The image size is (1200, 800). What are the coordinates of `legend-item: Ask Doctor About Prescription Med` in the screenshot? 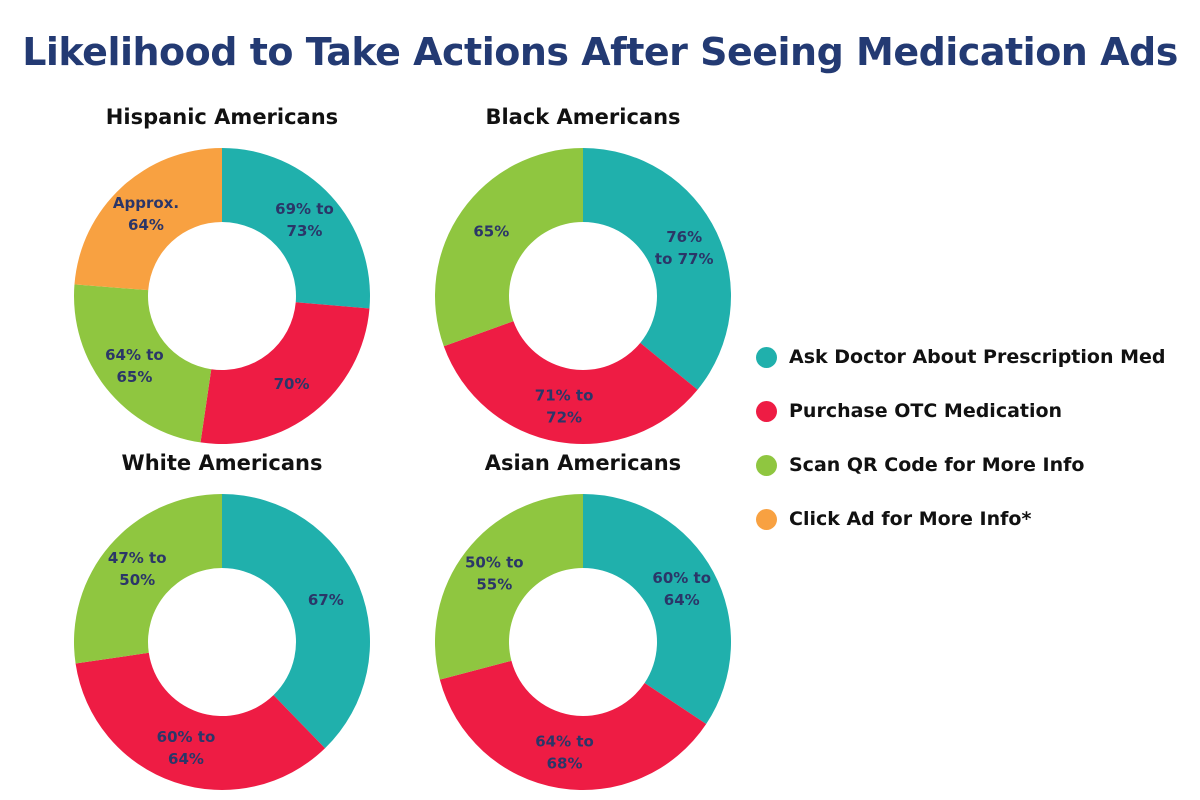 It's located at (960, 357).